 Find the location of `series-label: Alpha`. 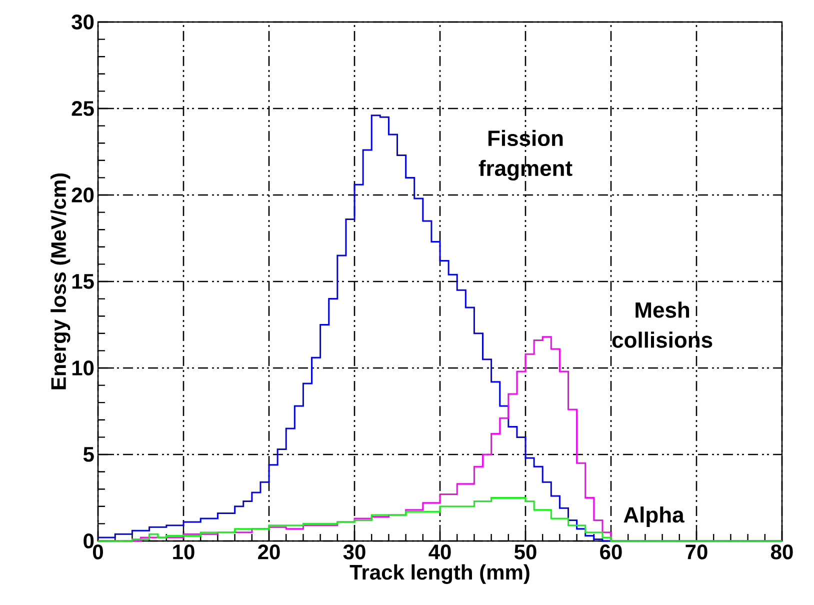

series-label: Alpha is located at coordinates (654, 517).